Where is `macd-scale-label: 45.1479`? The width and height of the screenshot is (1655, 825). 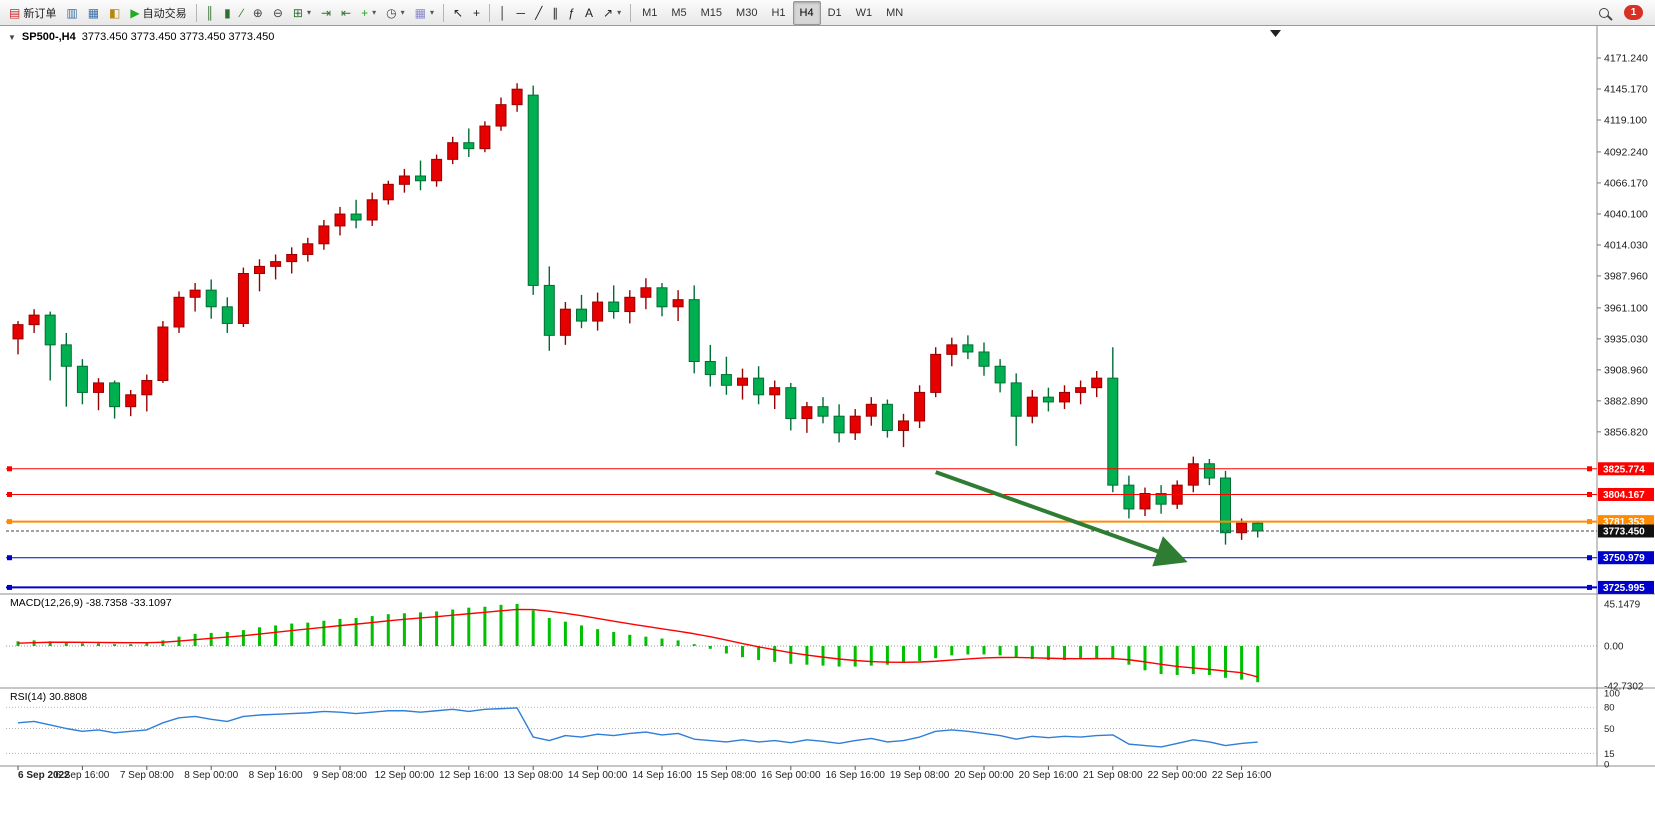
macd-scale-label: 45.1479 is located at coordinates (1622, 604).